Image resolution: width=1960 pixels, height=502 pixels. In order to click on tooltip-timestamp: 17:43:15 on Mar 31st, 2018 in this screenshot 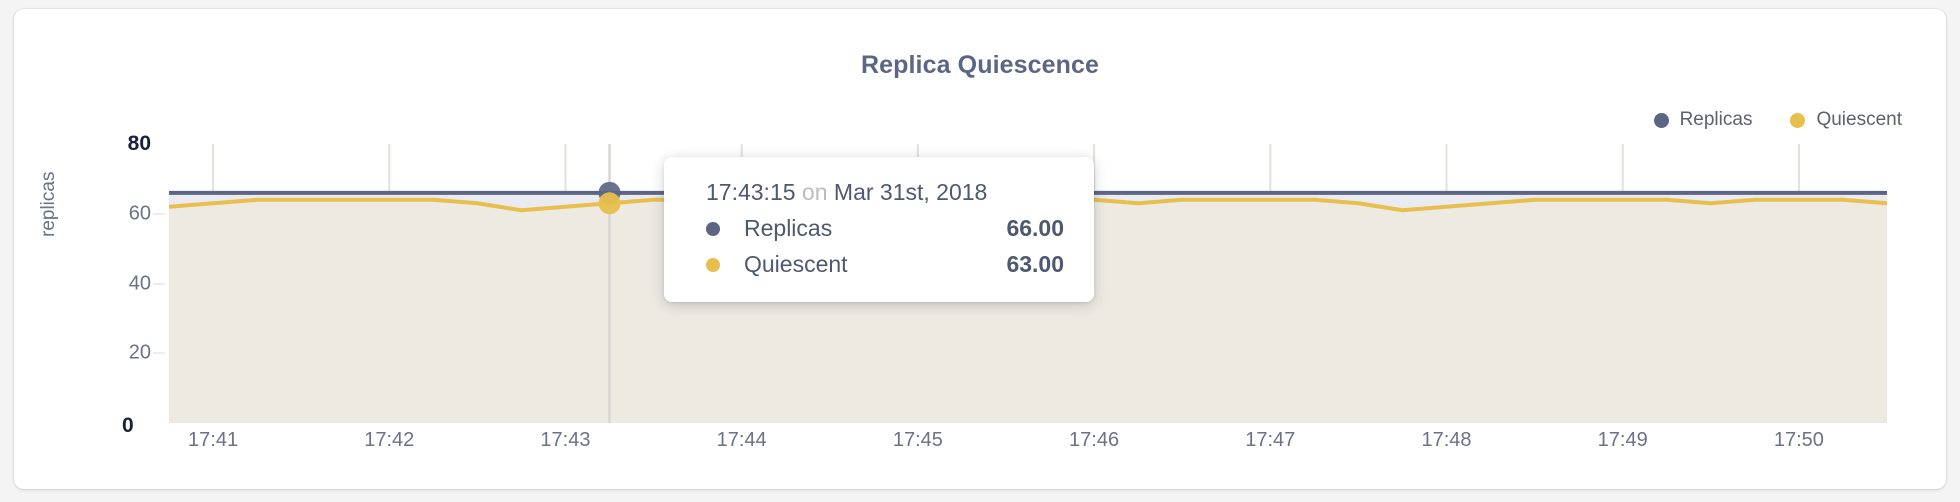, I will do `click(885, 192)`.